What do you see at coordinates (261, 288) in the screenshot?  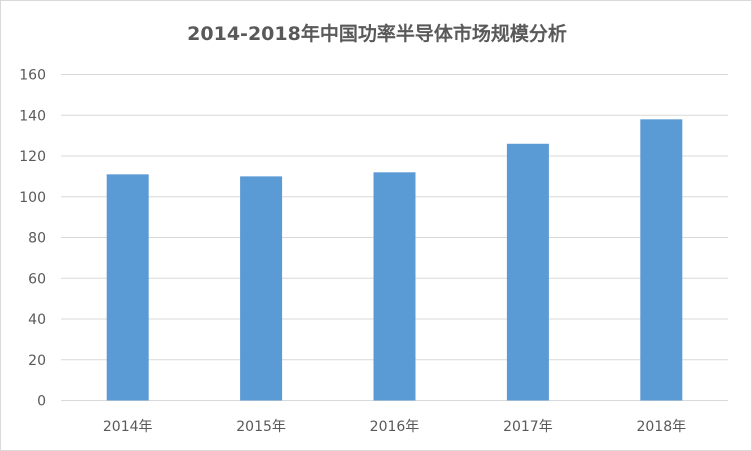 I see `bar-2015年` at bounding box center [261, 288].